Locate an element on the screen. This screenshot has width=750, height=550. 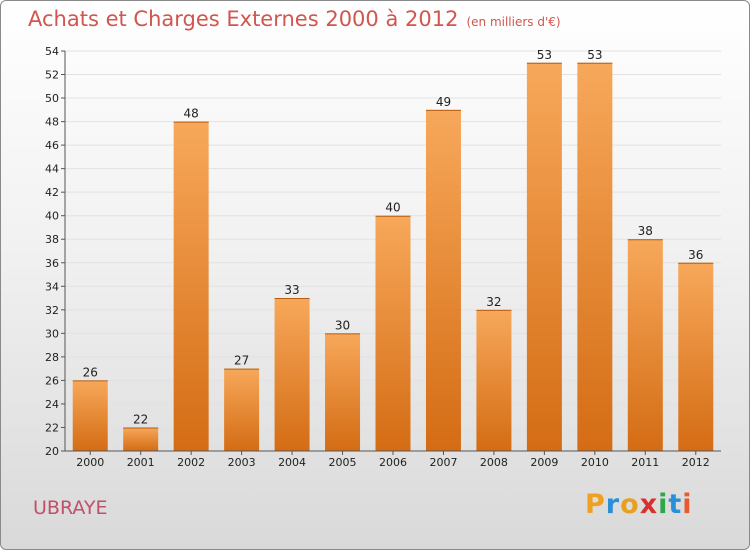
value-label-2006: 40 is located at coordinates (392, 208).